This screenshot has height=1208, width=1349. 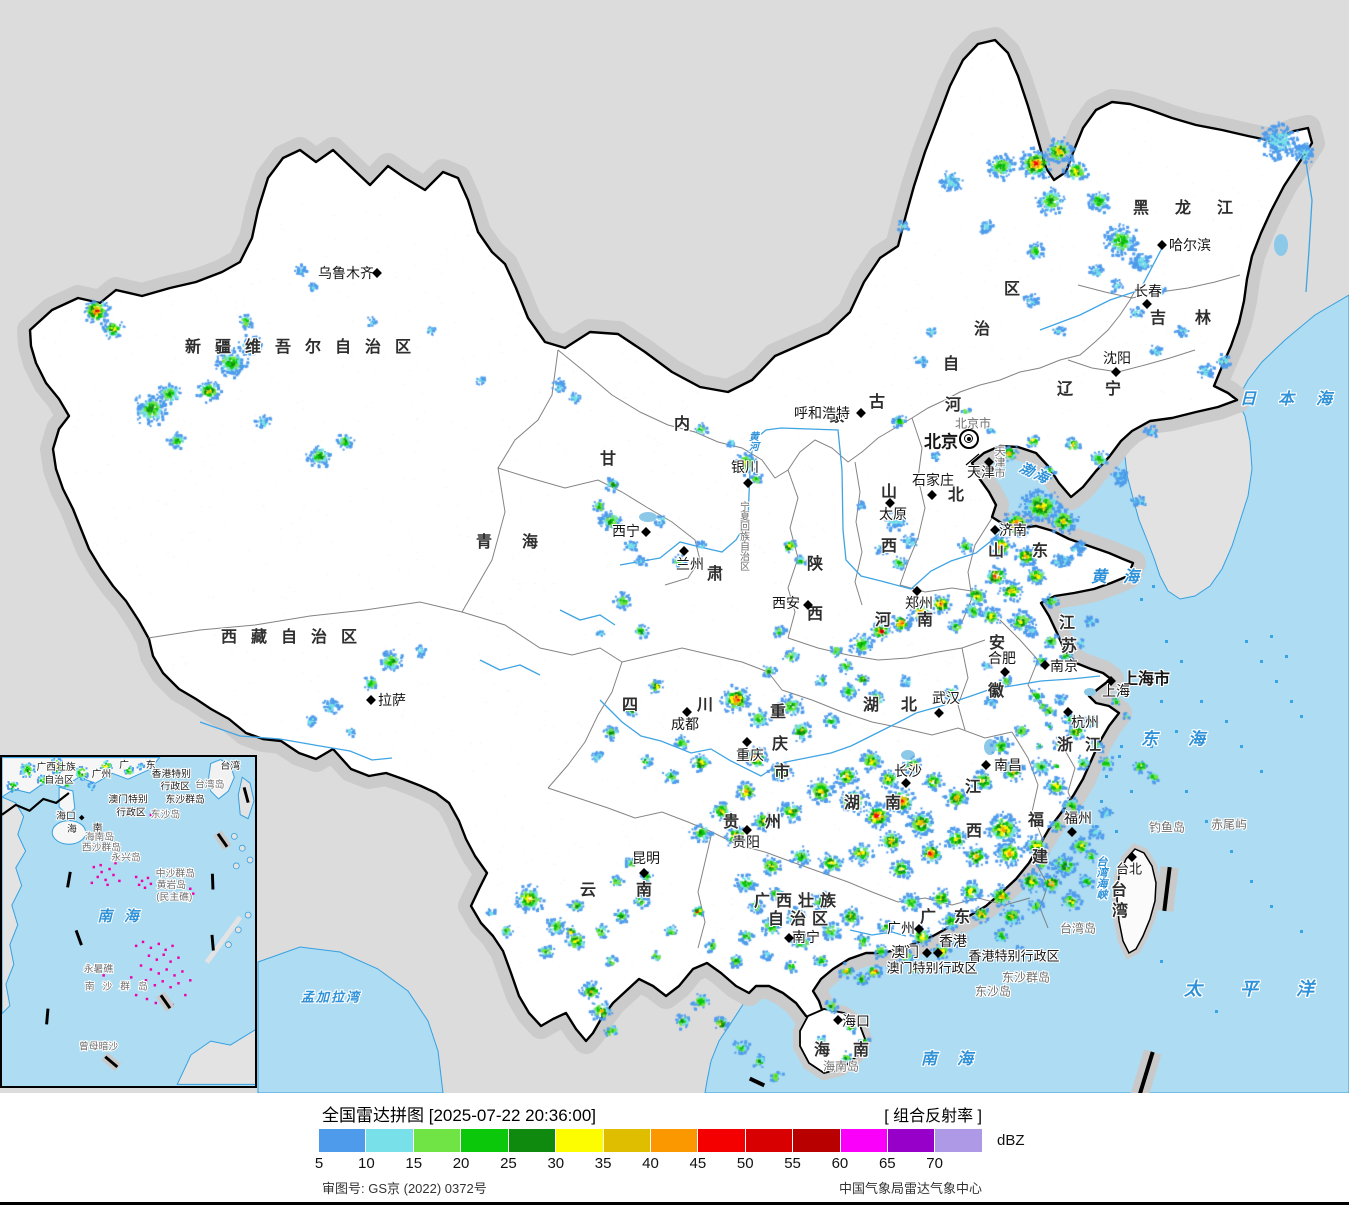 I want to click on inset-label: 海口, so click(x=66, y=815).